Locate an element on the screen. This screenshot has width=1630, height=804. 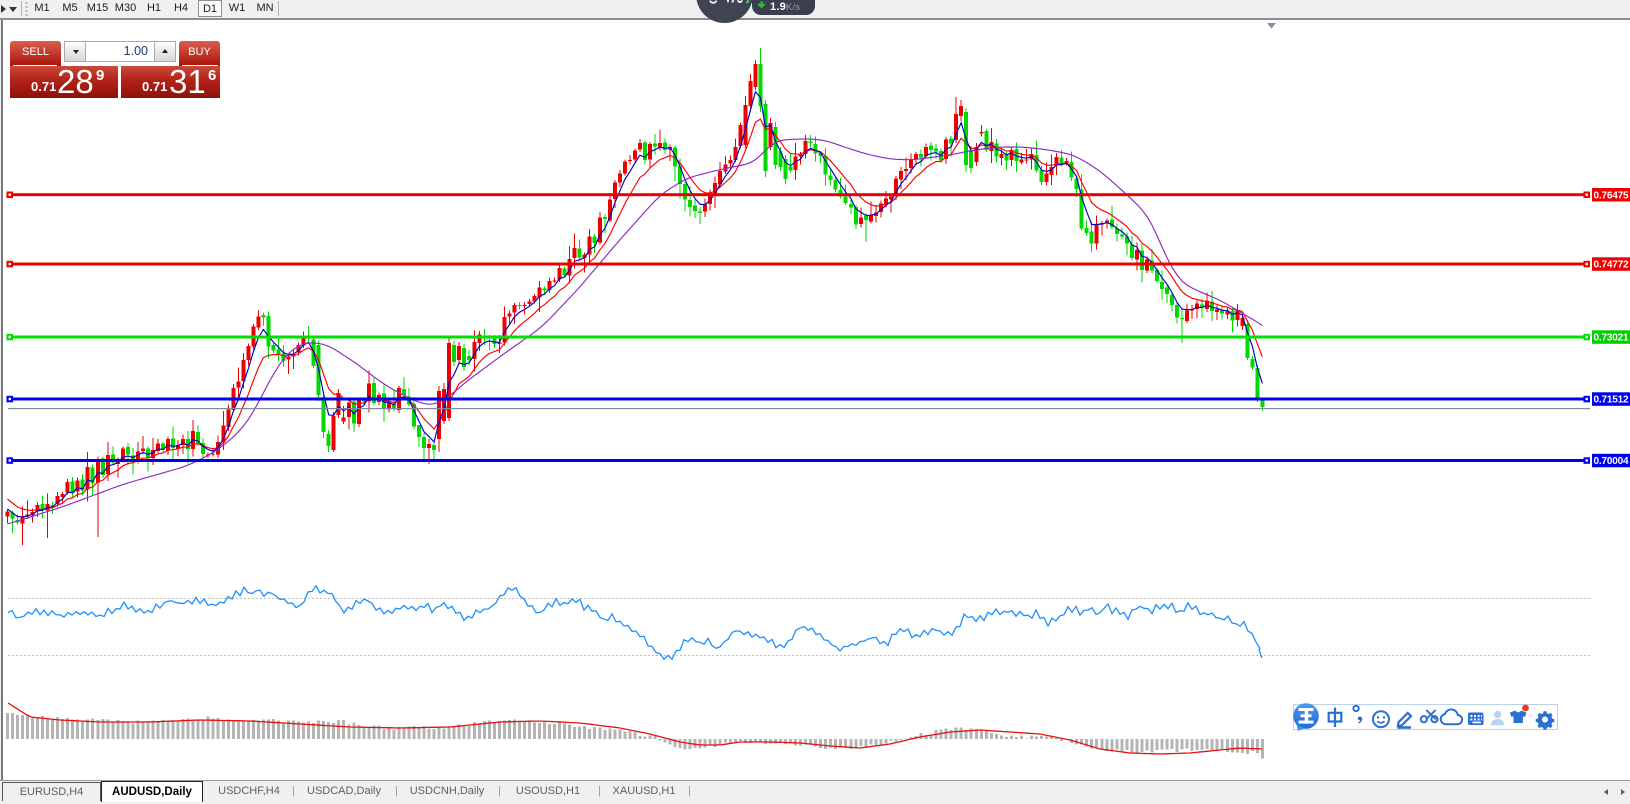
svg-text: 0.73021 is located at coordinates (1611, 338).